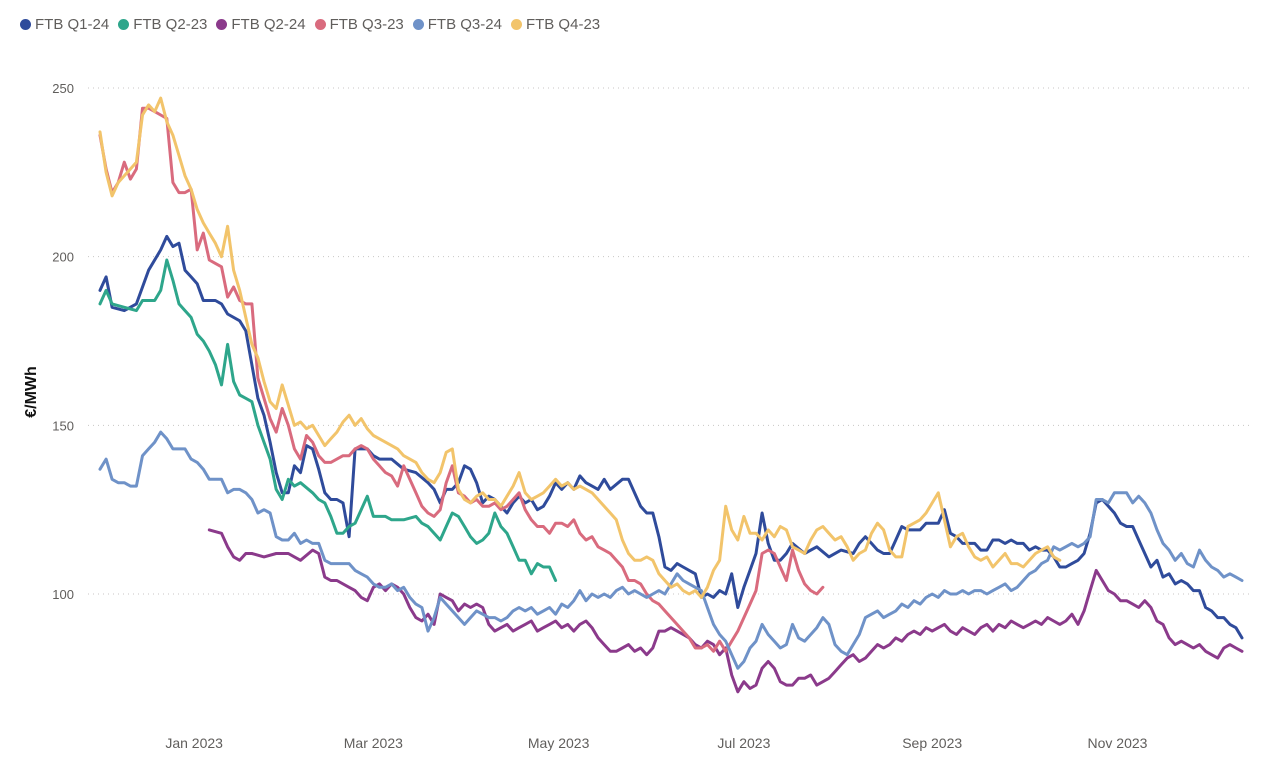  What do you see at coordinates (63, 425) in the screenshot?
I see `y-tick-label: 150` at bounding box center [63, 425].